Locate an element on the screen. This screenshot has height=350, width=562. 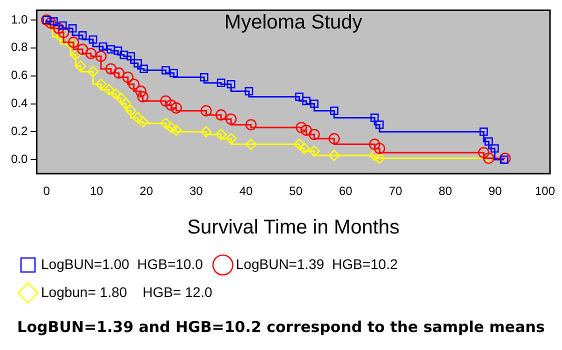
x-tick-label: 70 is located at coordinates (395, 191).